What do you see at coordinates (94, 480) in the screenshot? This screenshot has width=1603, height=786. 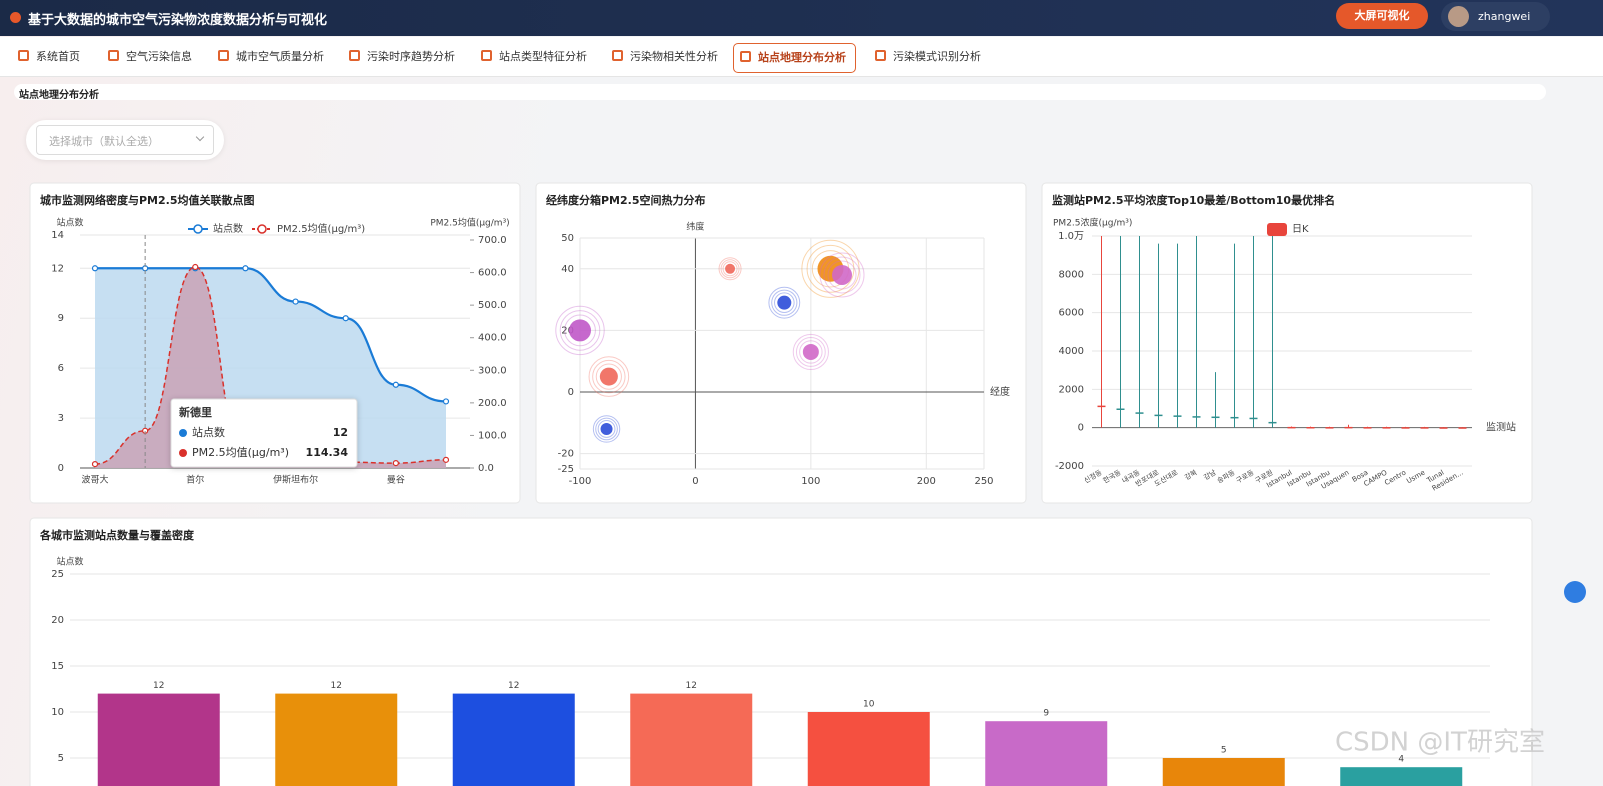 I see `x-tick-label: 波哥大` at bounding box center [94, 480].